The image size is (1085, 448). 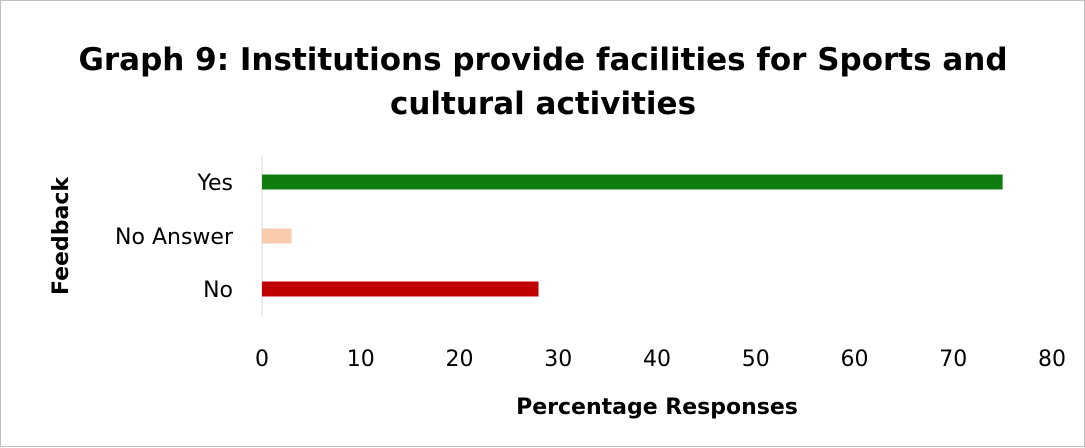 I want to click on category-label-no: No, so click(x=218, y=290).